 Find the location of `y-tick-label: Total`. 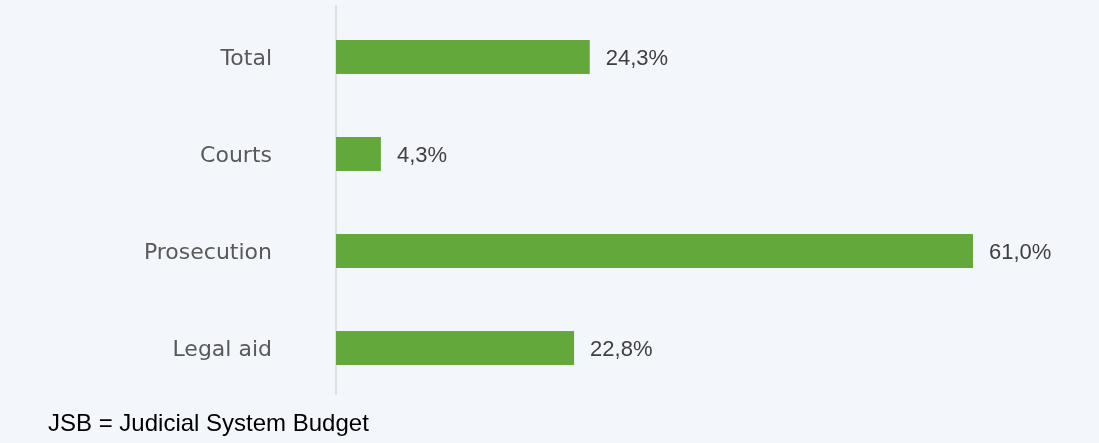

y-tick-label: Total is located at coordinates (245, 57).